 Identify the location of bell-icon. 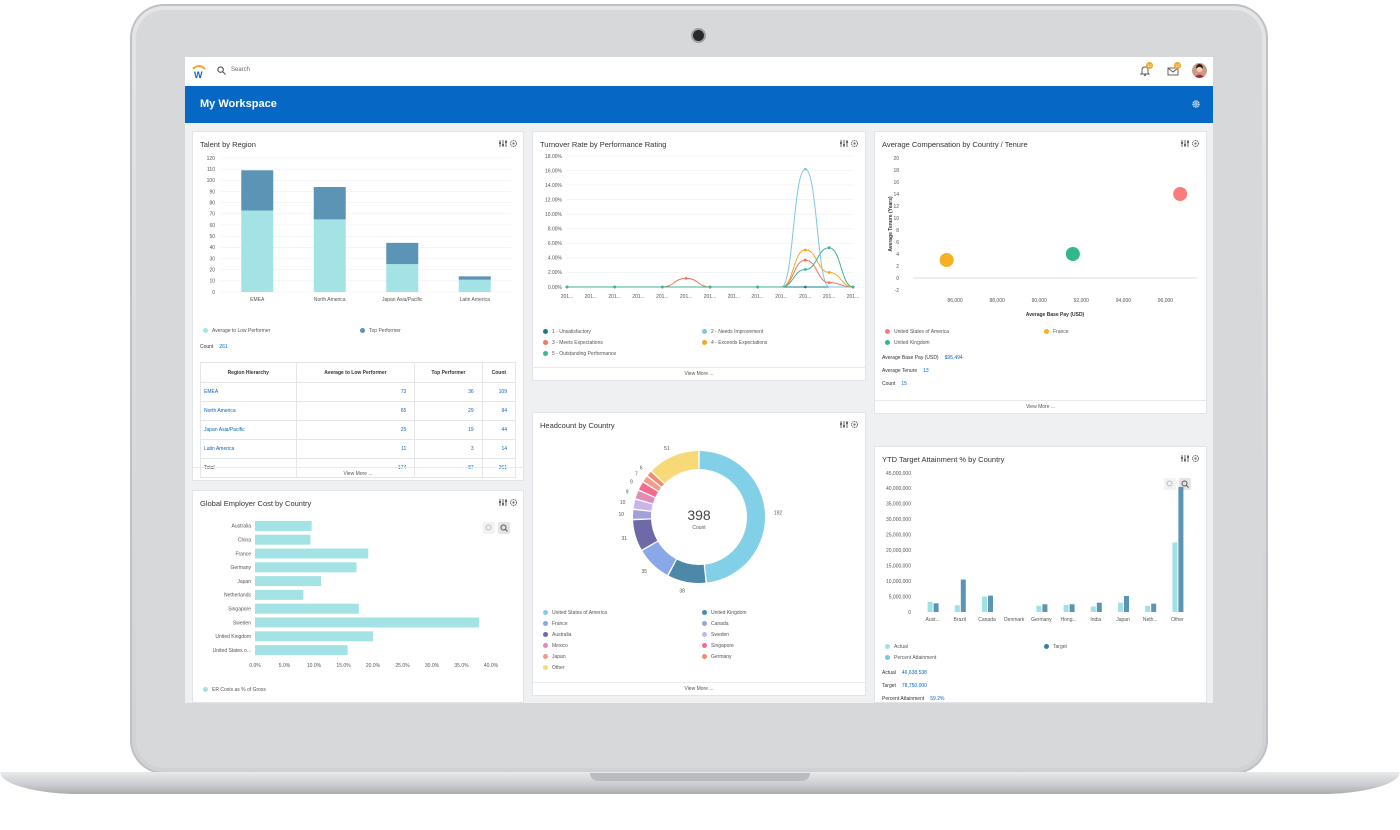
(1145, 71).